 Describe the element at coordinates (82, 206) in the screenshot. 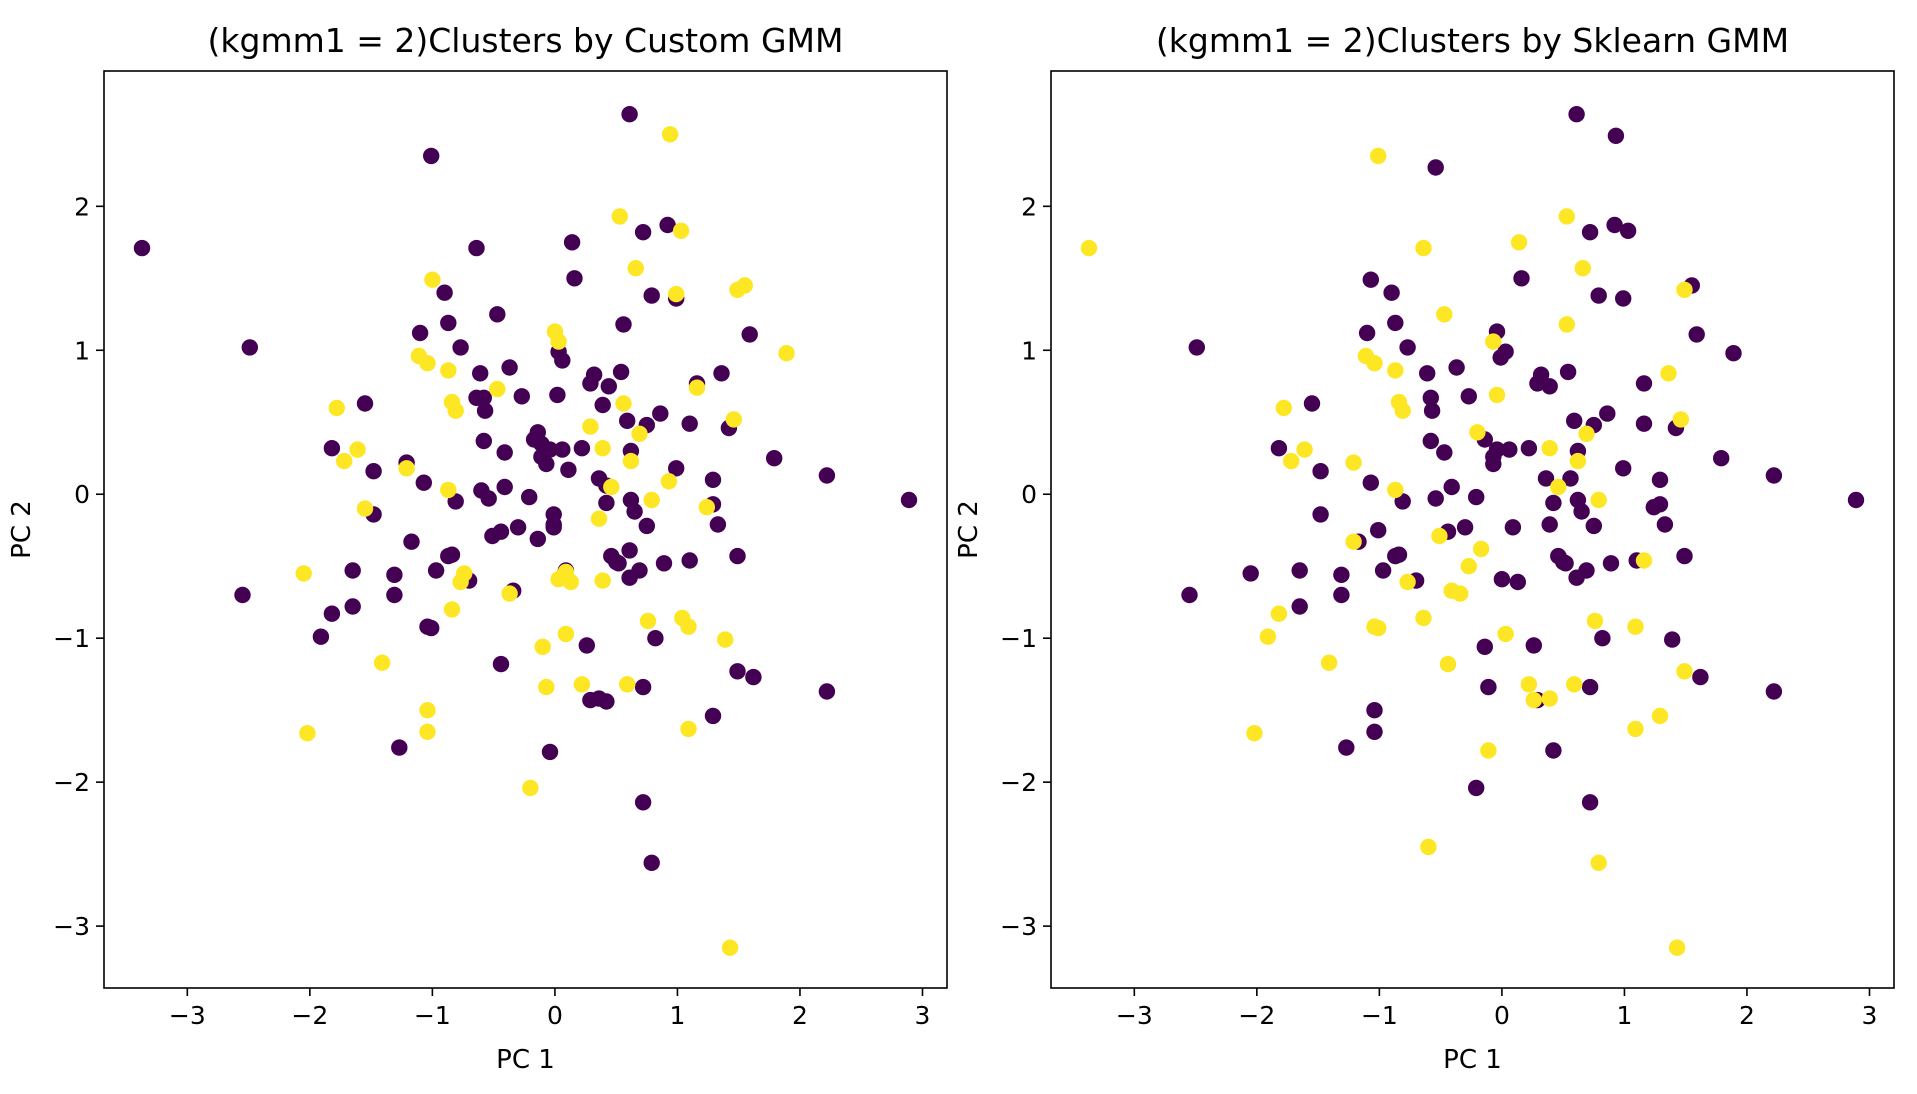

I see `y-tick-label: 2` at that location.